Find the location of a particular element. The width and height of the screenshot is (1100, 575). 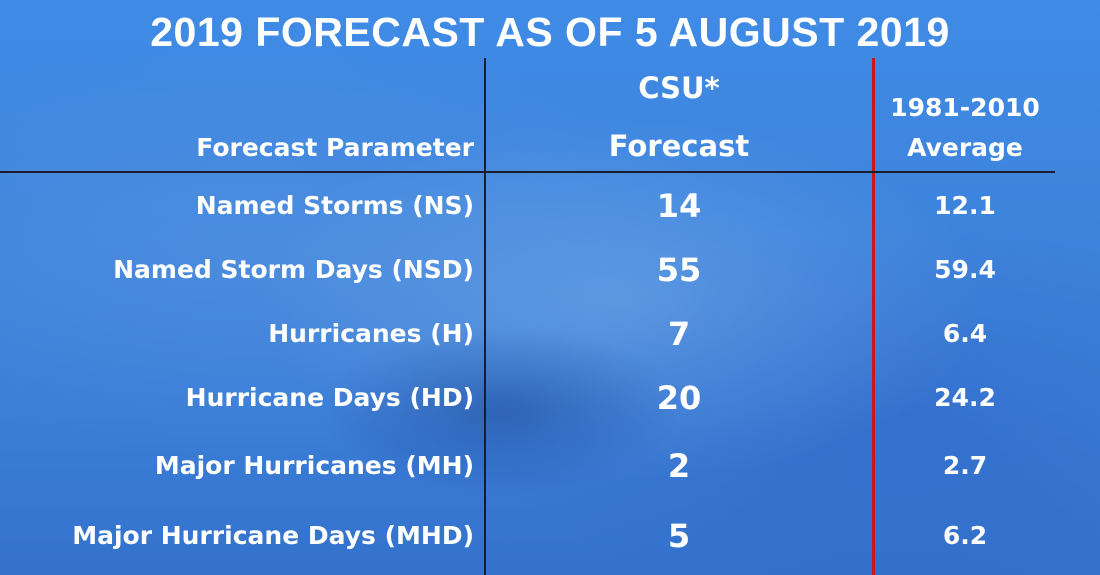

row-forecast-value: 14 is located at coordinates (679, 206).